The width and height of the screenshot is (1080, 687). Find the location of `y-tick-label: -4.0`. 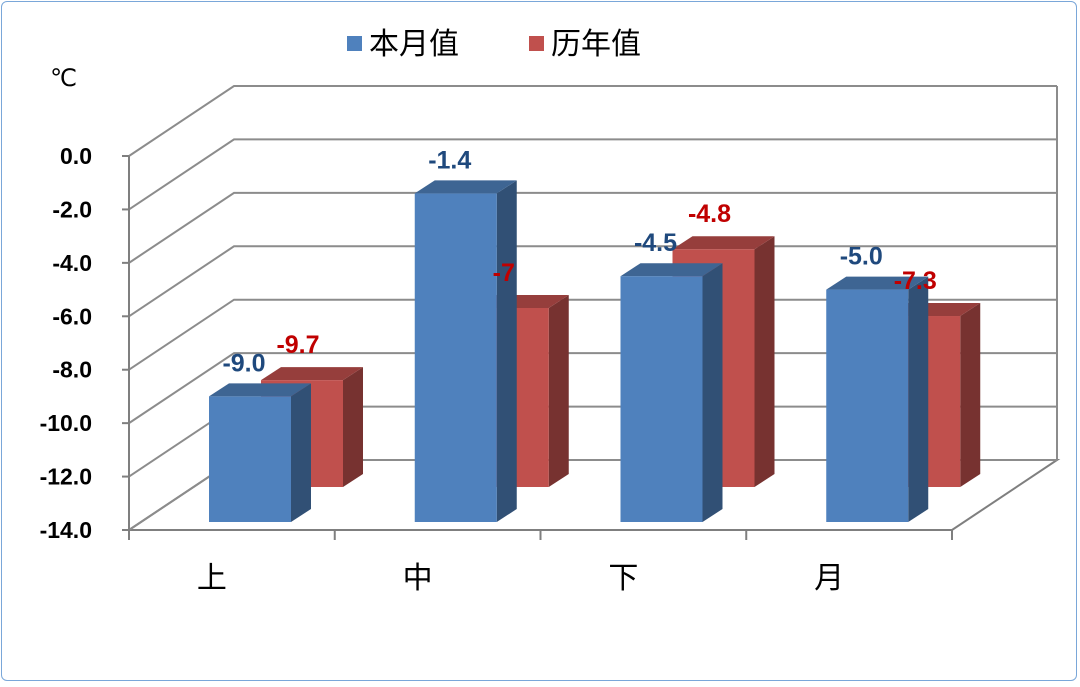

y-tick-label: -4.0 is located at coordinates (72, 263).